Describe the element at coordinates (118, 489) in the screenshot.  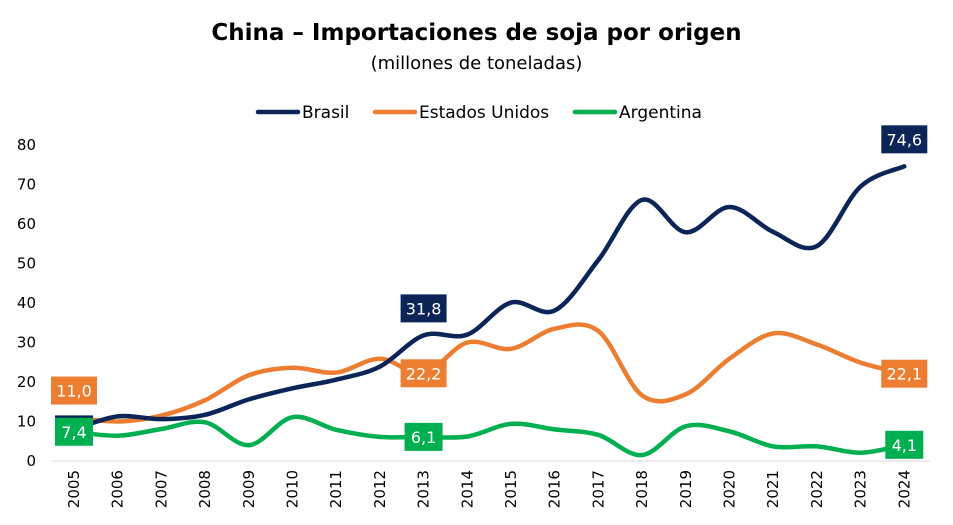
I see `x-tick-label: 2006` at that location.